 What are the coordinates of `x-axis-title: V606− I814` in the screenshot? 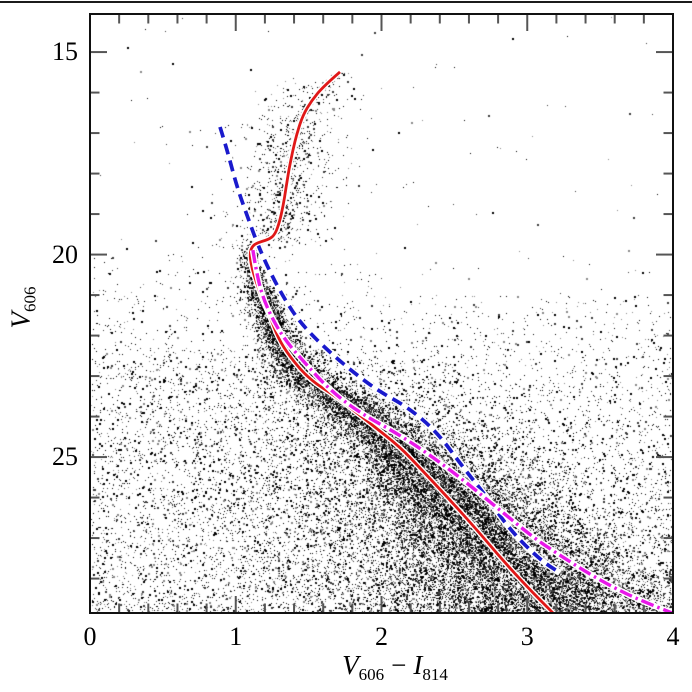 It's located at (395, 667).